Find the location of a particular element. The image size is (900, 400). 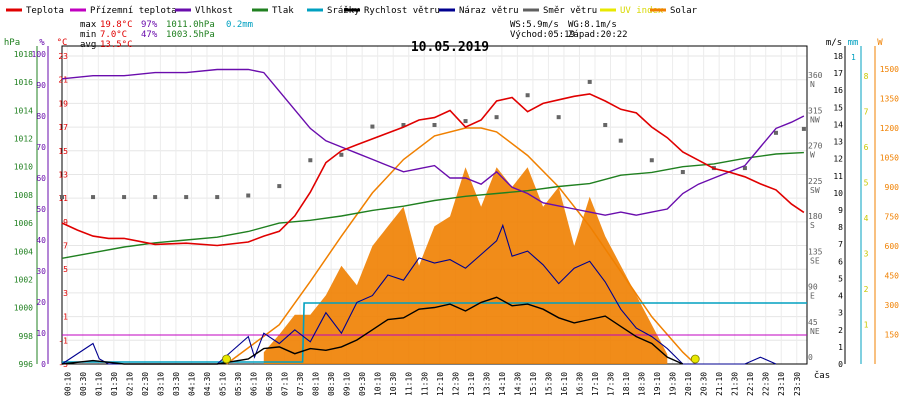

tick-label-ms: 2 is located at coordinates (840, 330).